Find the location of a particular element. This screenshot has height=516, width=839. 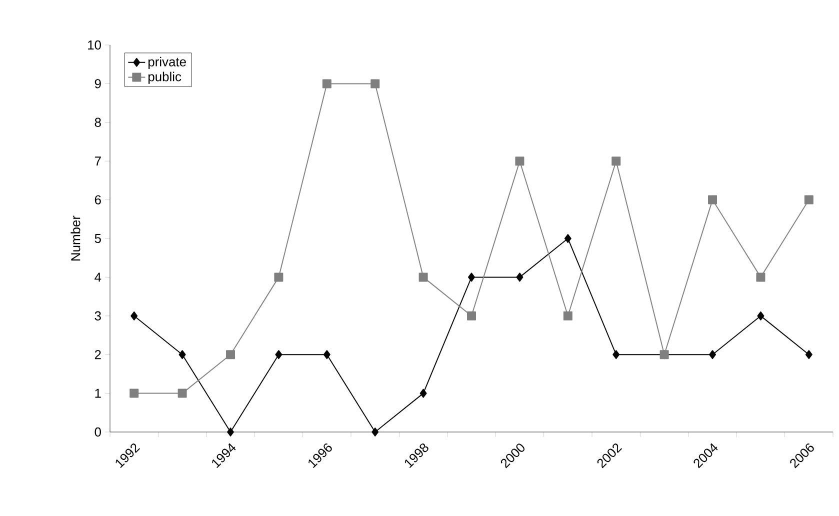

legend-label: public is located at coordinates (165, 78).